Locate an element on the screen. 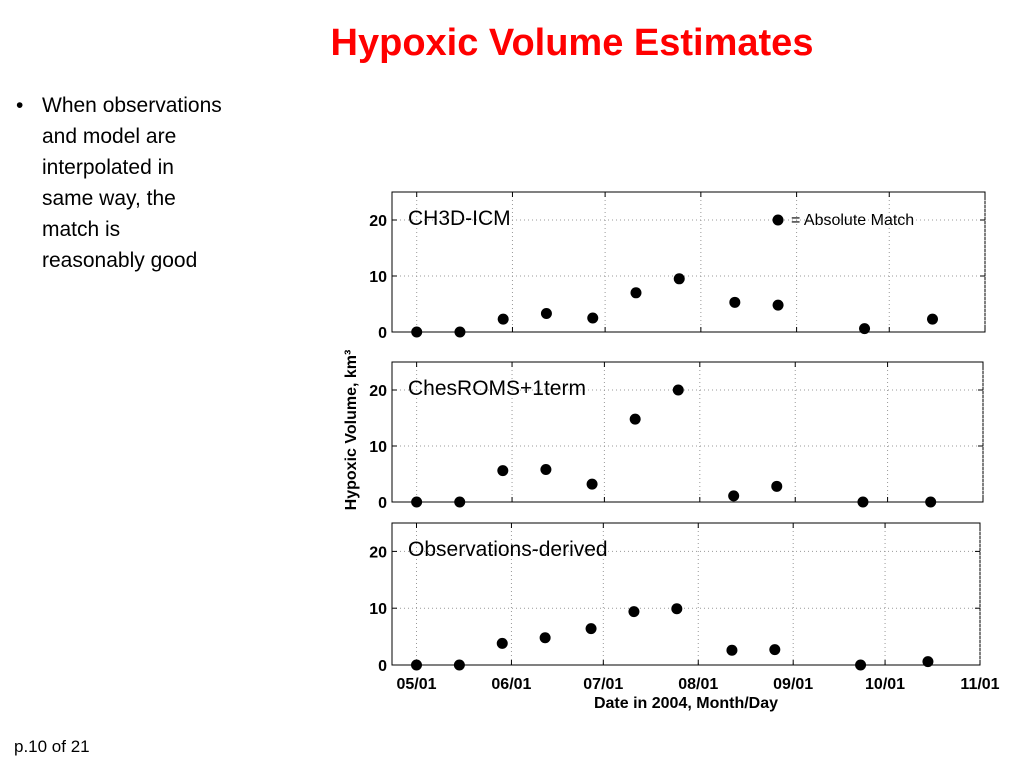 The height and width of the screenshot is (768, 1024). x-tick-label: 08/01 is located at coordinates (698, 684).